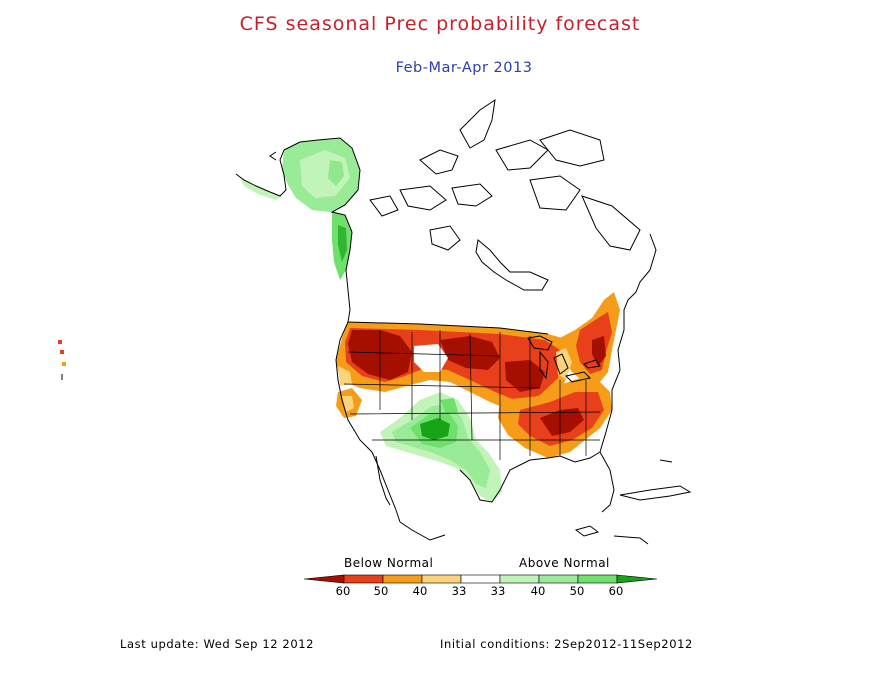 This screenshot has height=680, width=880. Describe the element at coordinates (62, 360) in the screenshot. I see `hawaii-islands` at that location.